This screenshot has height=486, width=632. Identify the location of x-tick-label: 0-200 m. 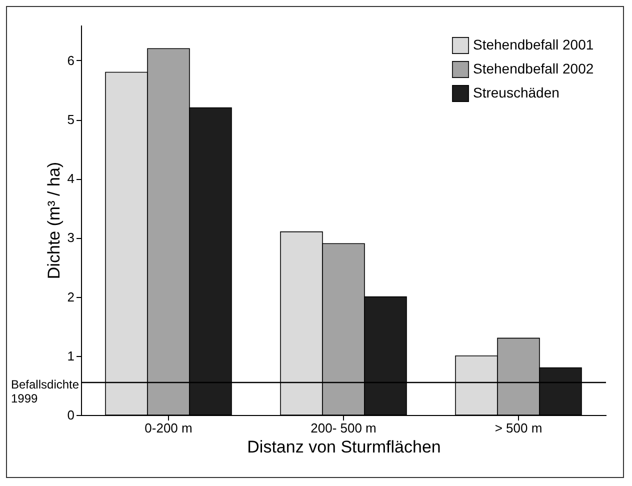
(168, 428).